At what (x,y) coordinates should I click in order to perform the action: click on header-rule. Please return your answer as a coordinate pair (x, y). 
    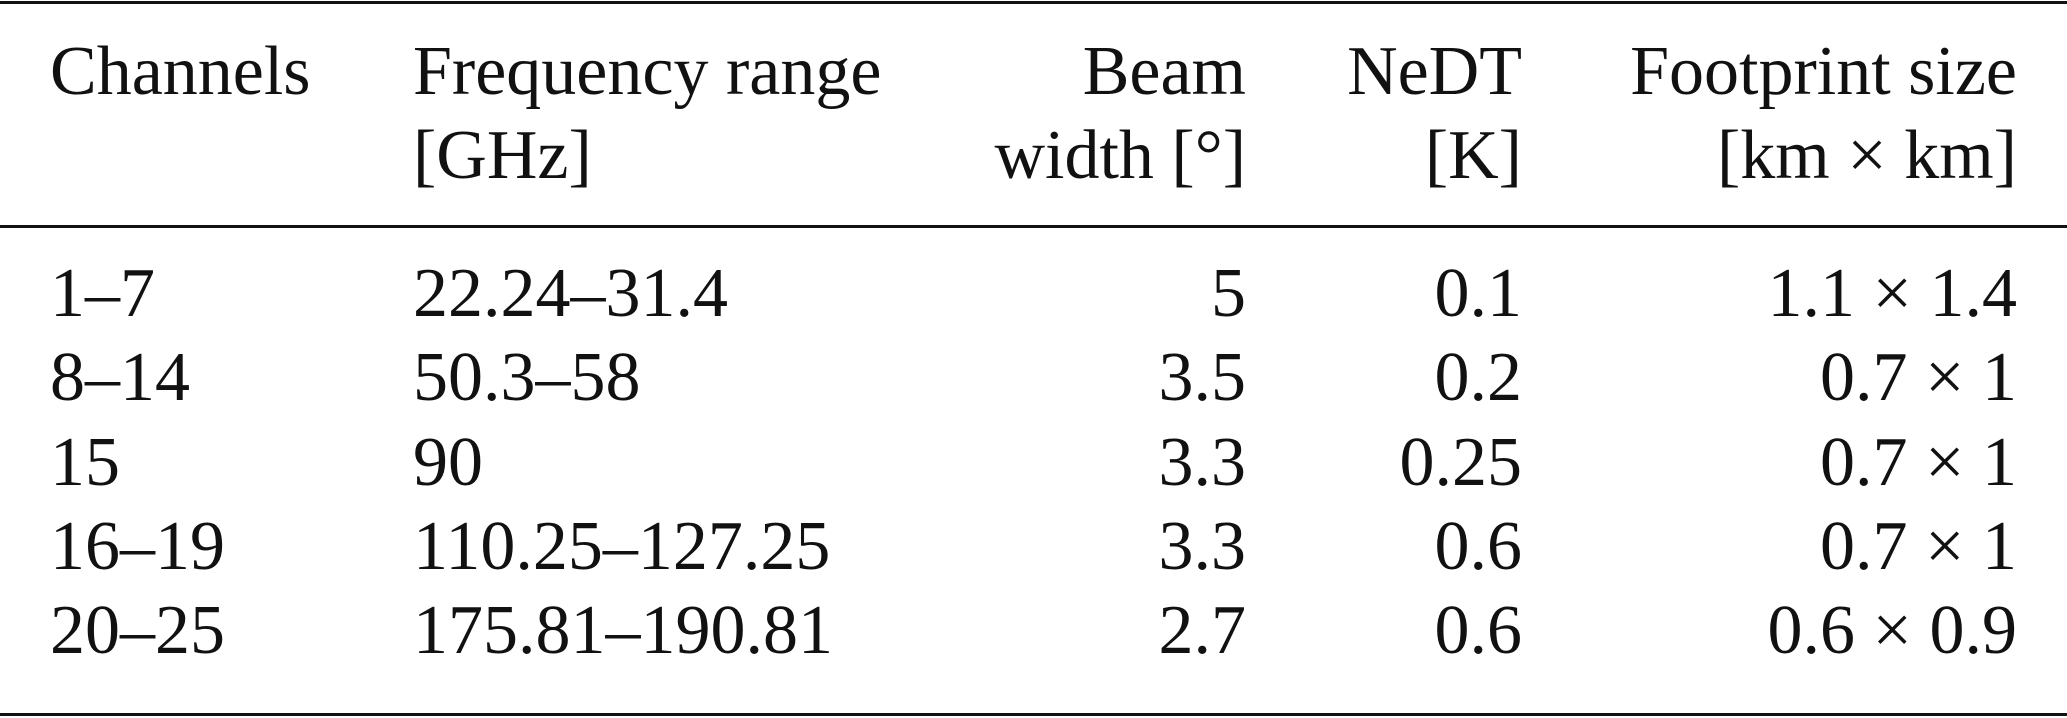
    Looking at the image, I should click on (1033, 226).